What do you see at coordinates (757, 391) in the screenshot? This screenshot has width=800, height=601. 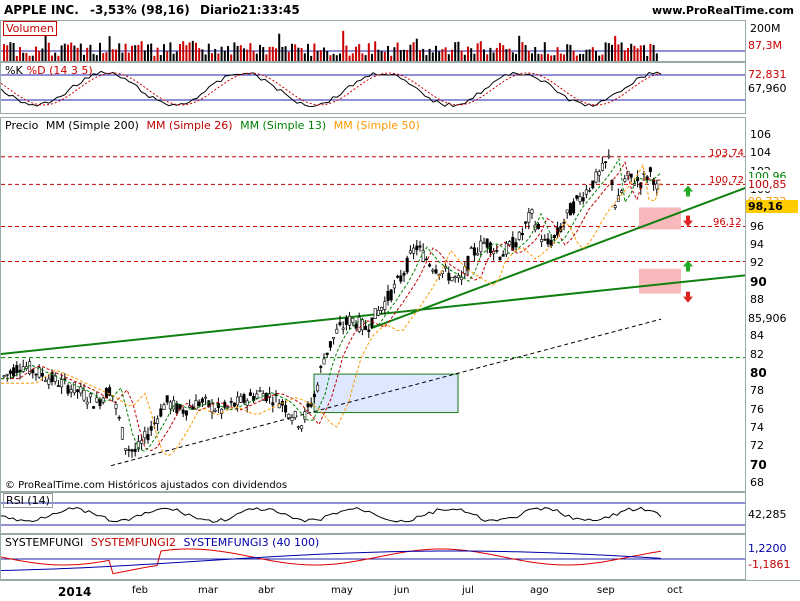 I see `price-tick: 78` at bounding box center [757, 391].